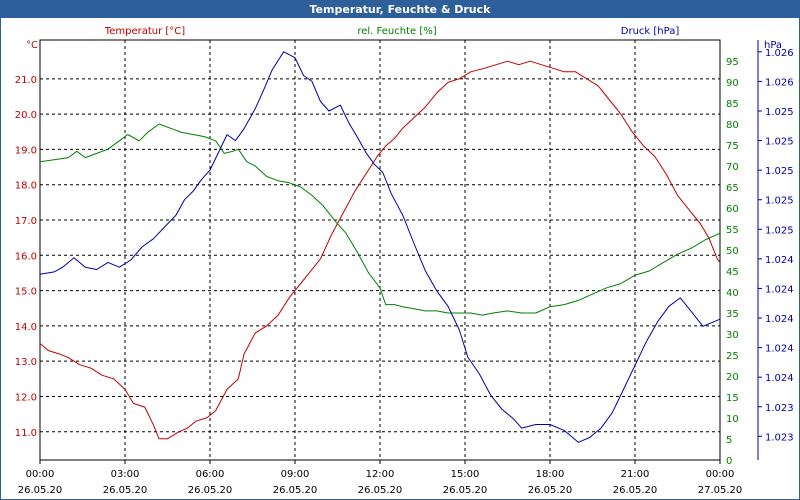  What do you see at coordinates (465, 474) in the screenshot?
I see `x-tick-time-label: 15:00` at bounding box center [465, 474].